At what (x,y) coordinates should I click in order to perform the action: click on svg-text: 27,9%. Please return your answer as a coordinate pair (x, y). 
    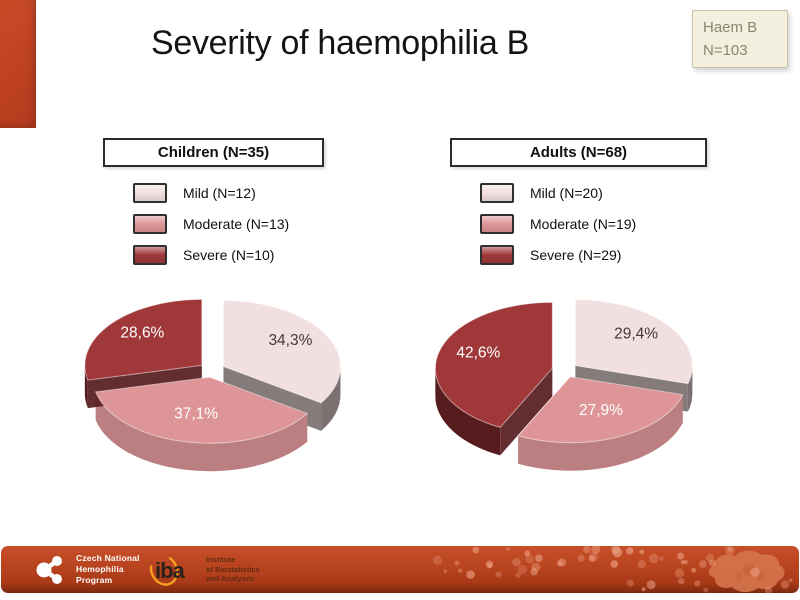
    Looking at the image, I should click on (601, 410).